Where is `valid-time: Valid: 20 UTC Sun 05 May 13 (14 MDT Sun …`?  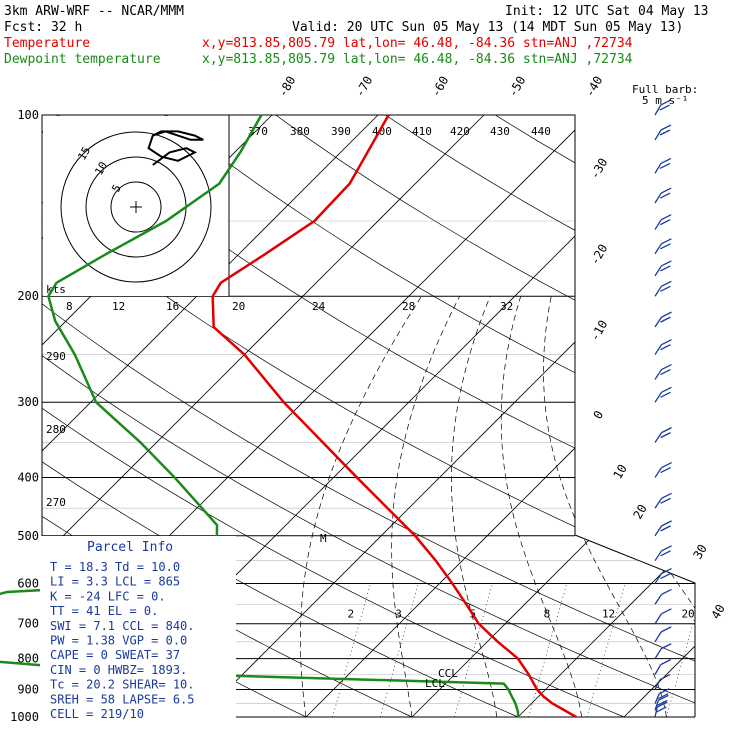 valid-time: Valid: 20 UTC Sun 05 May 13 (14 MDT Sun … is located at coordinates (487, 27).